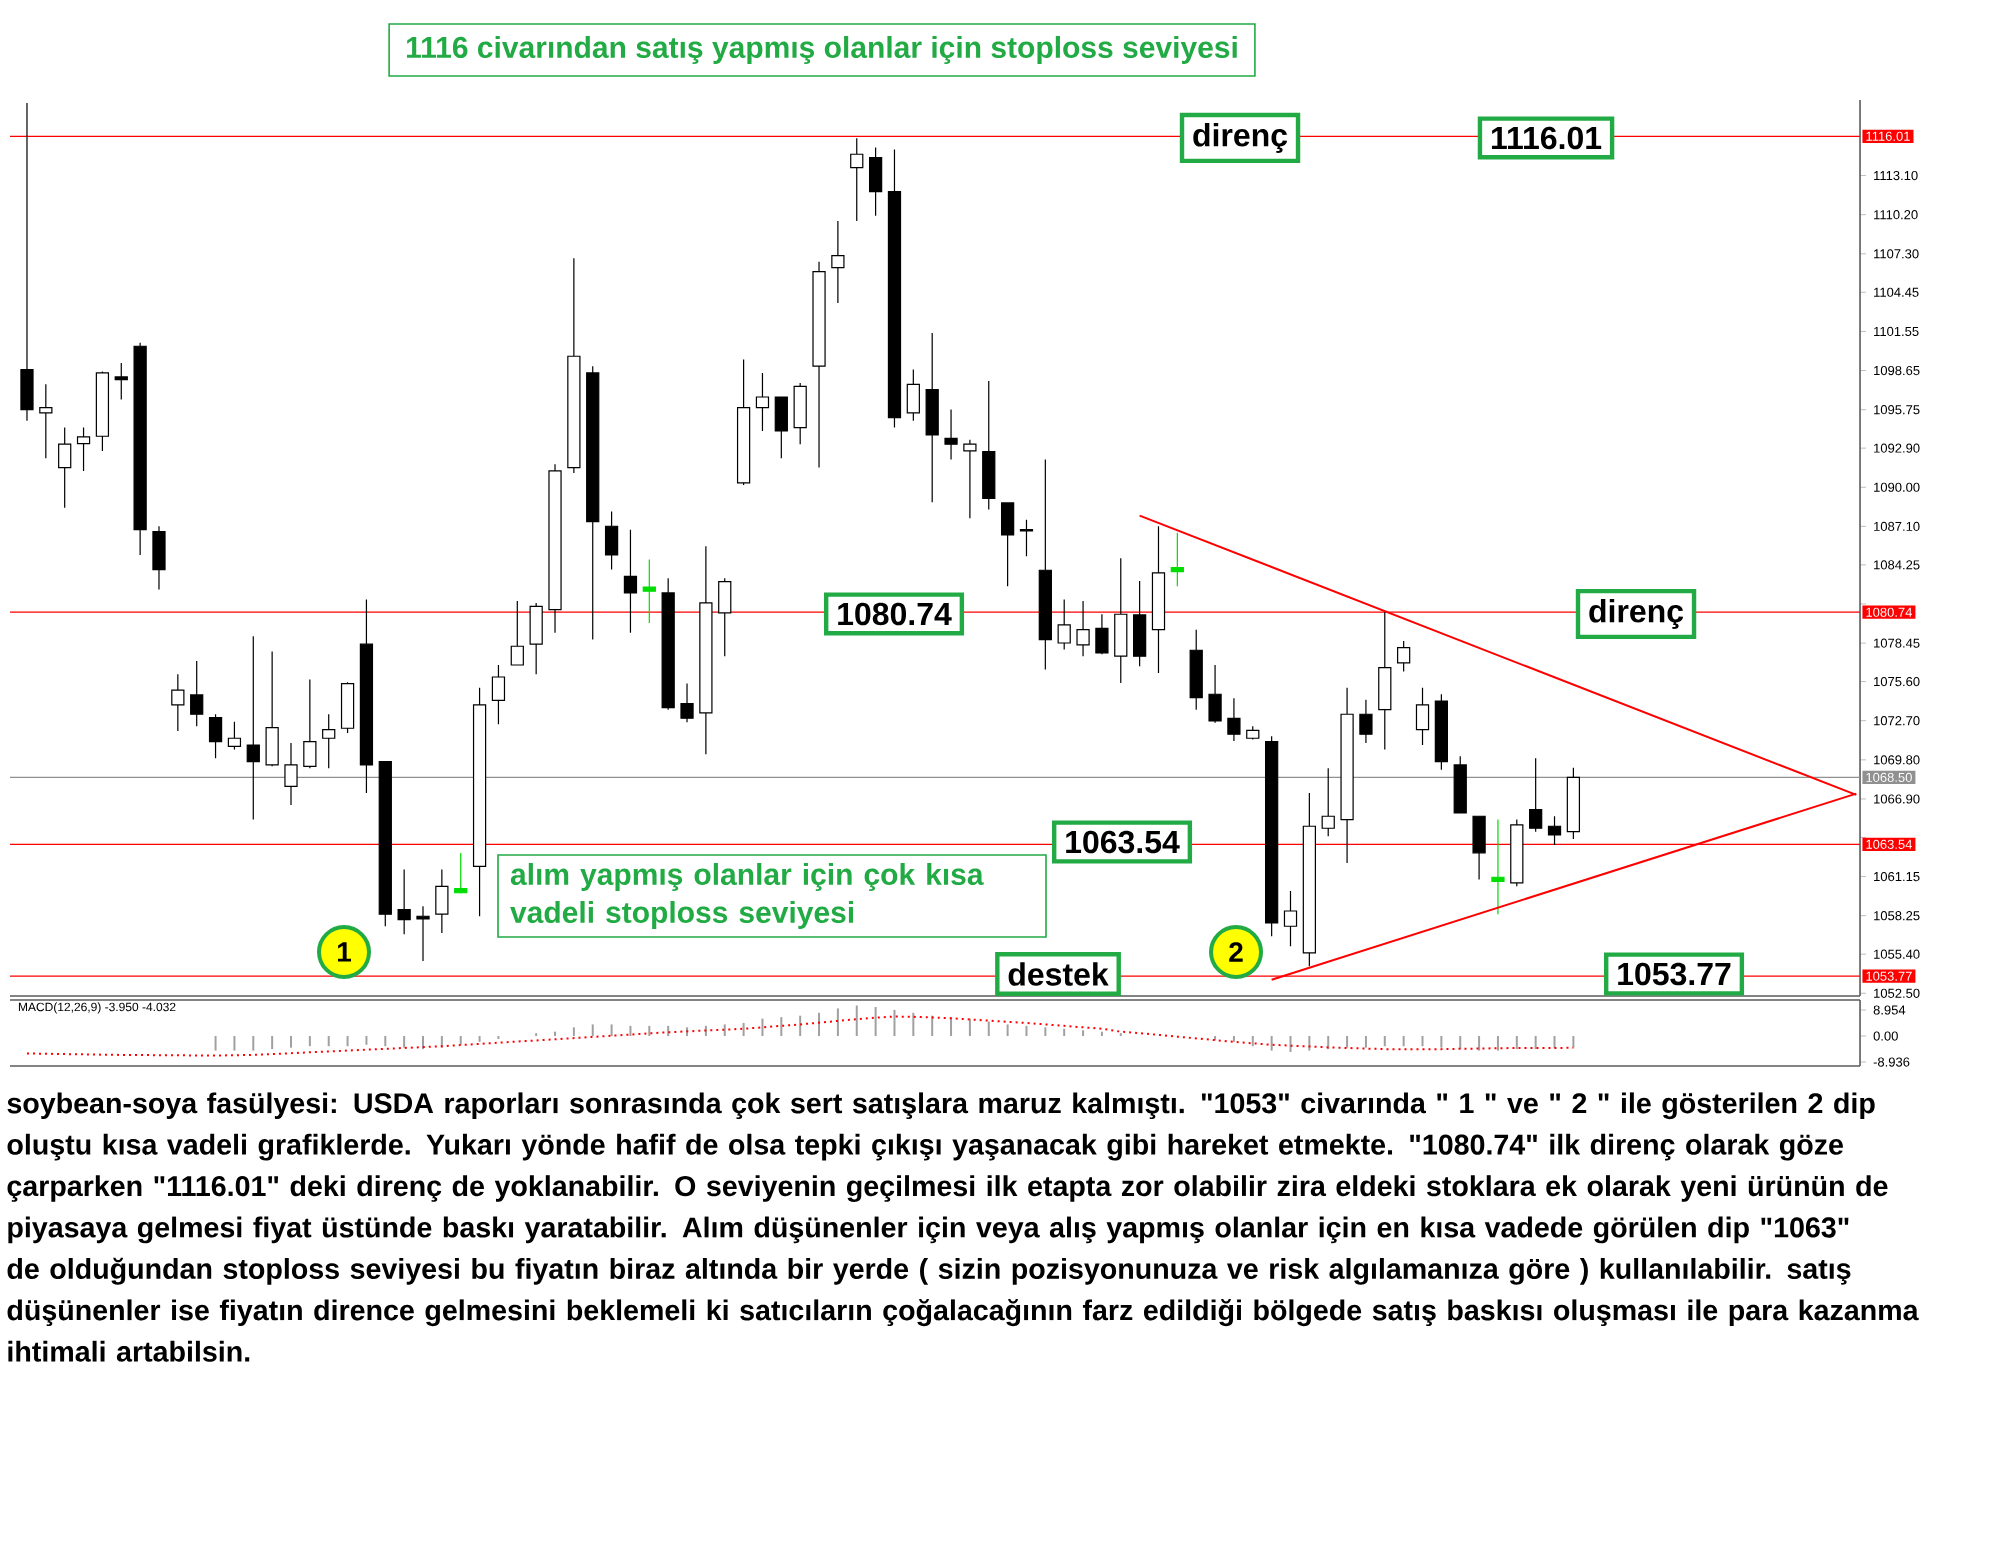 This screenshot has width=2000, height=1558. I want to click on annotation: alım yapmış olanlar için çok kısa vadeli stoploss seviyesi, so click(747, 896).